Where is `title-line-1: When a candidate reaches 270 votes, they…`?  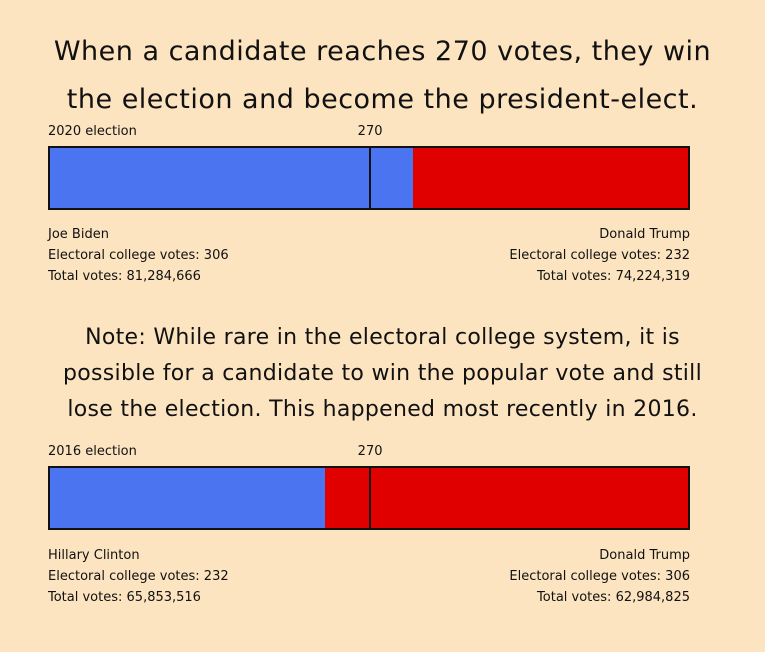 title-line-1: When a candidate reaches 270 votes, they… is located at coordinates (382, 51).